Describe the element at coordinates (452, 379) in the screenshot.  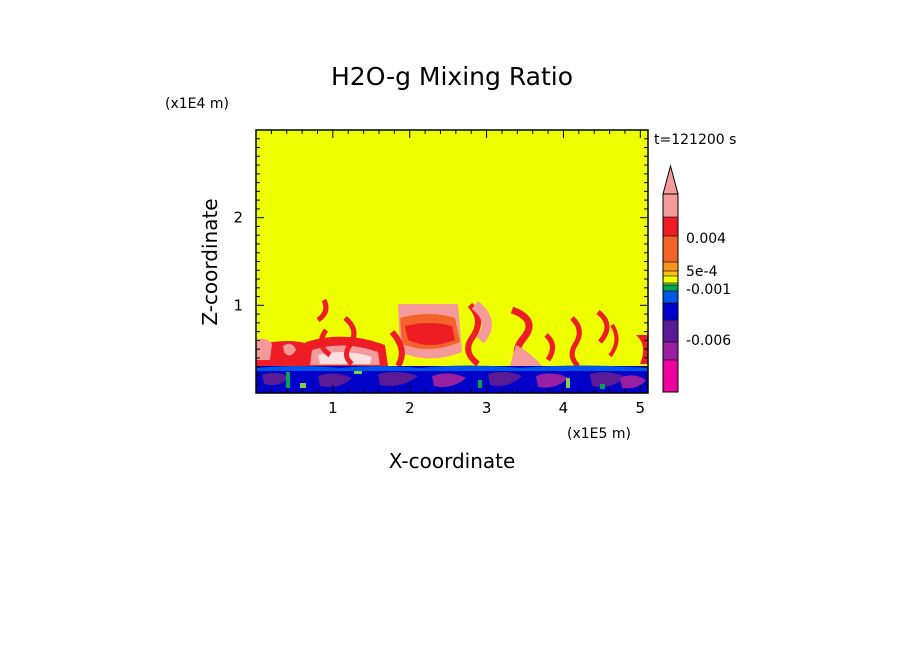
I see `surface-layer` at that location.